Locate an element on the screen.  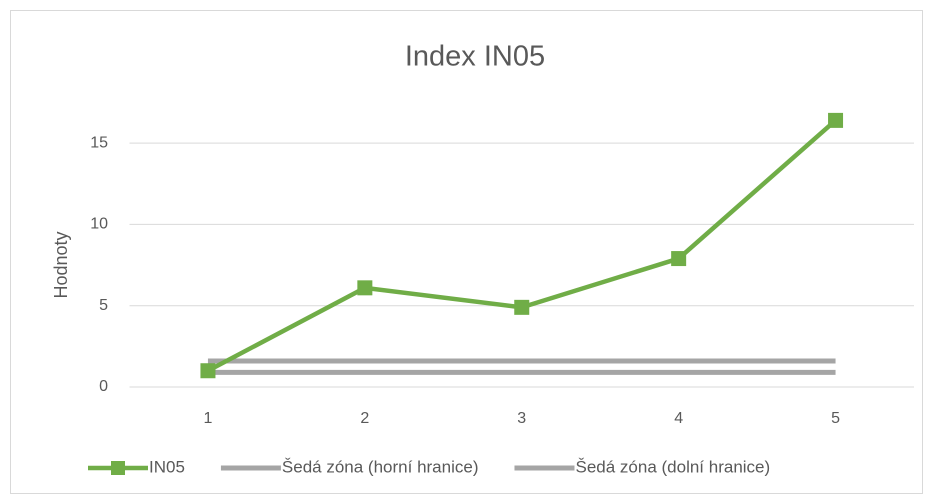
y-axis-label: Hodnoty is located at coordinates (61, 264).